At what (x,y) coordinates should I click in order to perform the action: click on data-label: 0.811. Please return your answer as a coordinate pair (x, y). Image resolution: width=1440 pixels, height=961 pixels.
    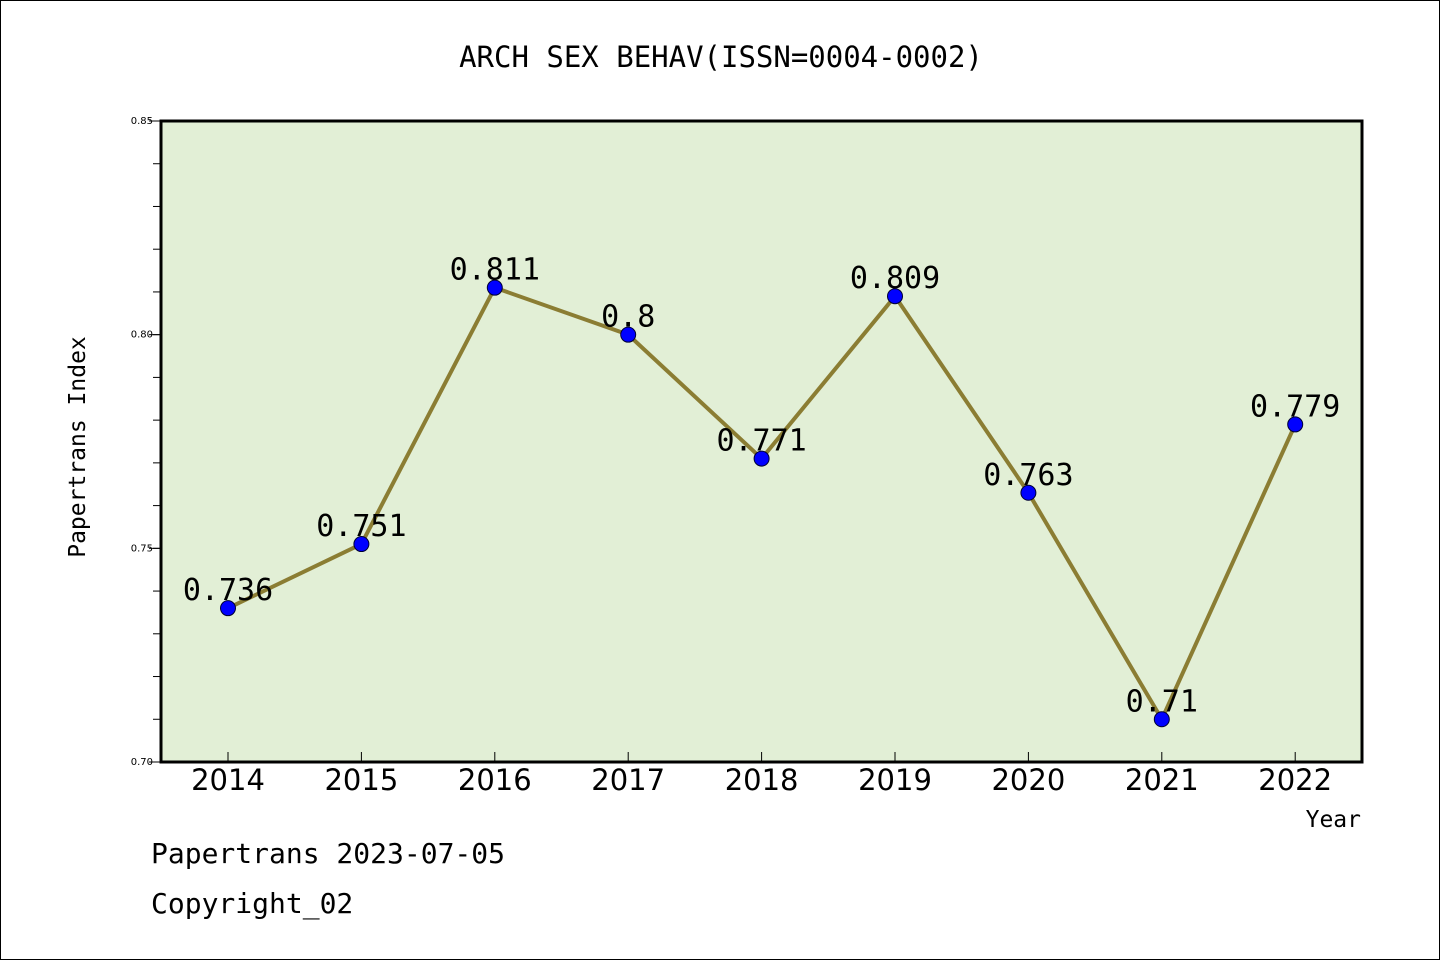
    Looking at the image, I should click on (495, 270).